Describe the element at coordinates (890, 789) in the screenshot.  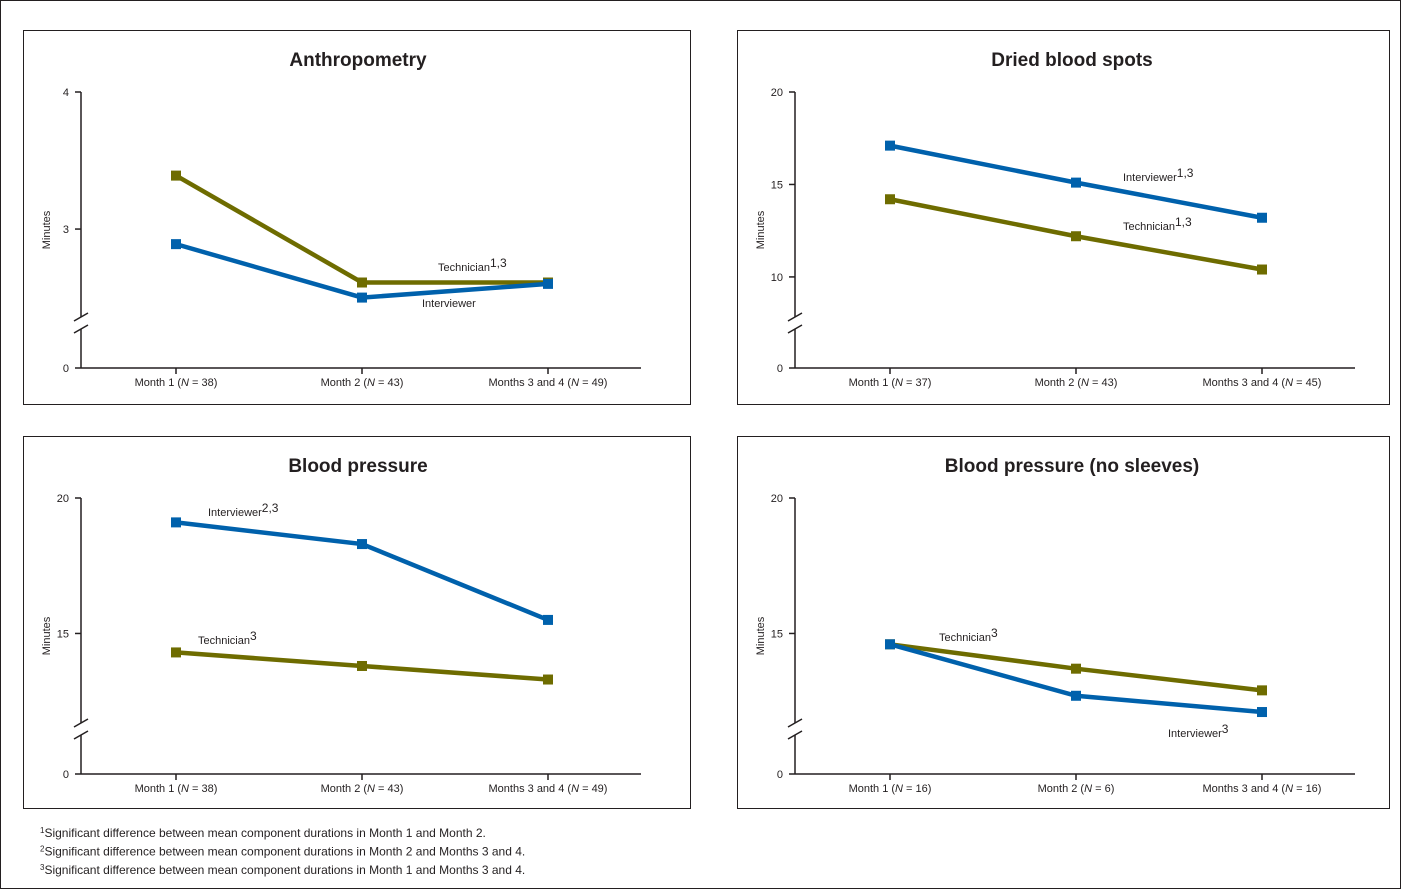
I see `x-tick-label: Month 1 (N = 16)` at that location.